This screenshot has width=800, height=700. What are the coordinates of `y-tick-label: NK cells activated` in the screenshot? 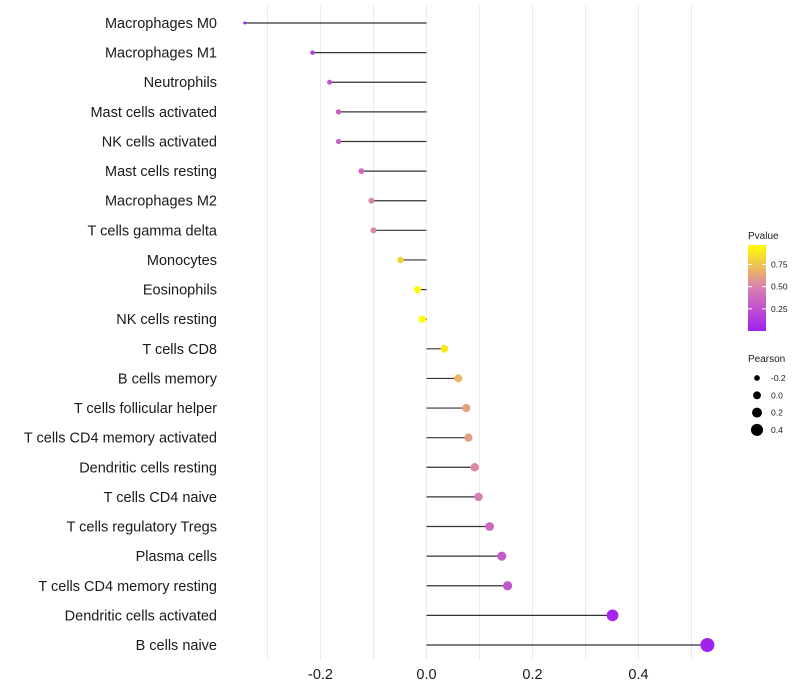 It's located at (159, 142).